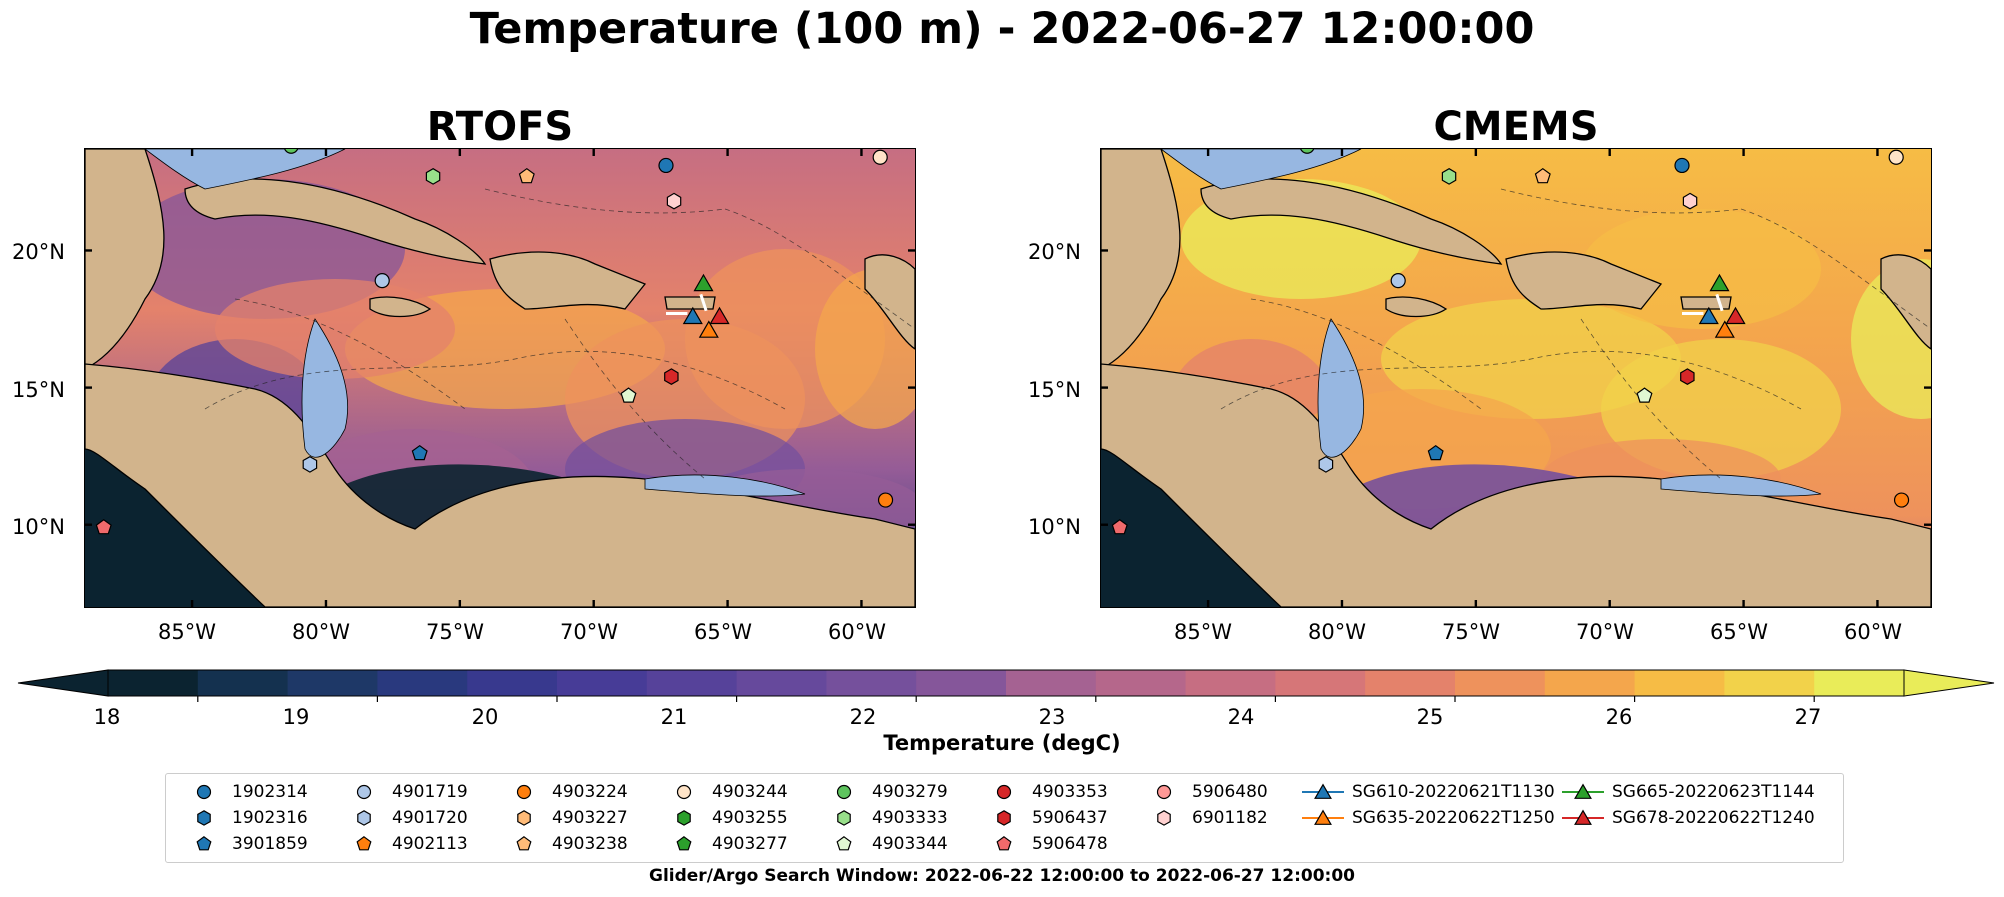 The width and height of the screenshot is (2004, 897). What do you see at coordinates (1191, 523) in the screenshot?
I see `pacific-ocean` at bounding box center [1191, 523].